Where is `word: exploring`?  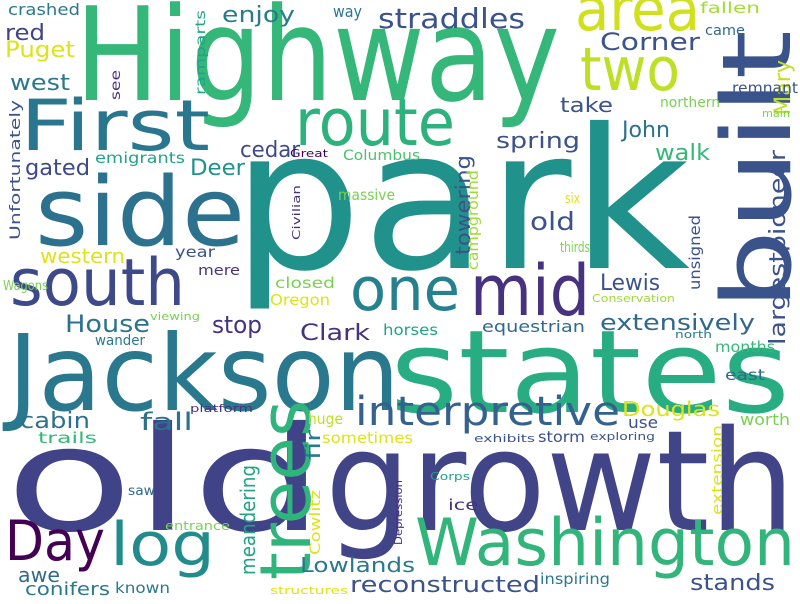
word: exploring is located at coordinates (622, 436).